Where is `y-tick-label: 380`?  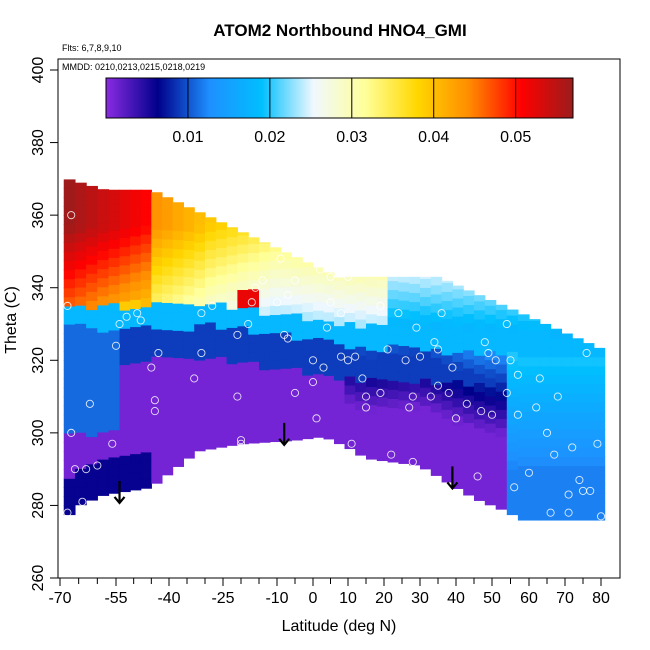
y-tick-label: 380 is located at coordinates (38, 142).